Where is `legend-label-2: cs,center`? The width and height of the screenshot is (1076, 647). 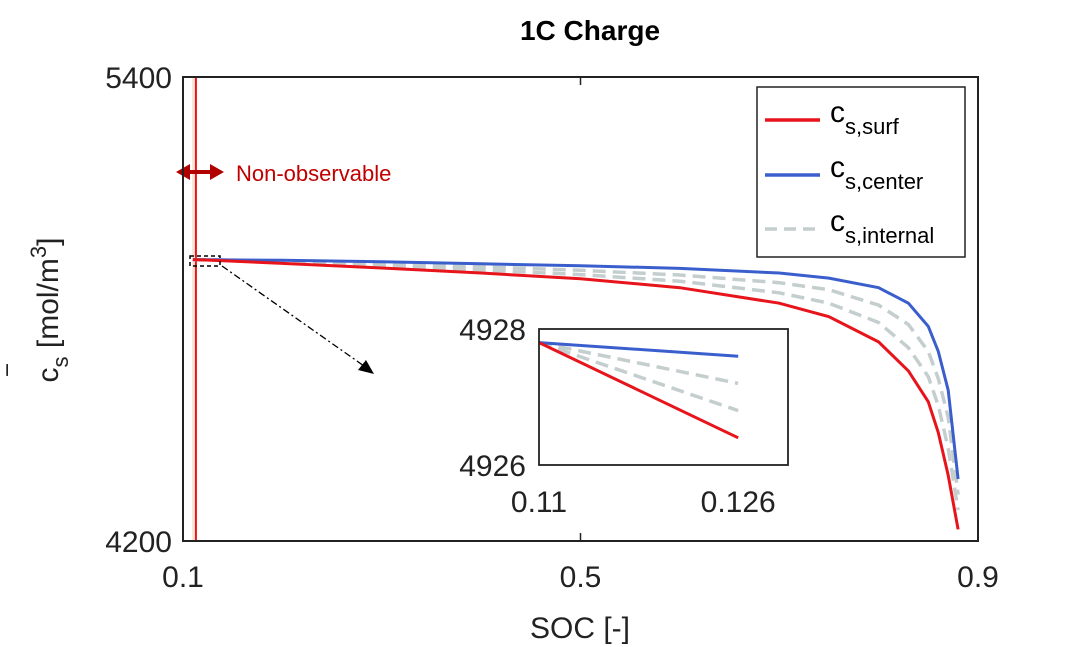
legend-label-2: cs,center is located at coordinates (876, 172).